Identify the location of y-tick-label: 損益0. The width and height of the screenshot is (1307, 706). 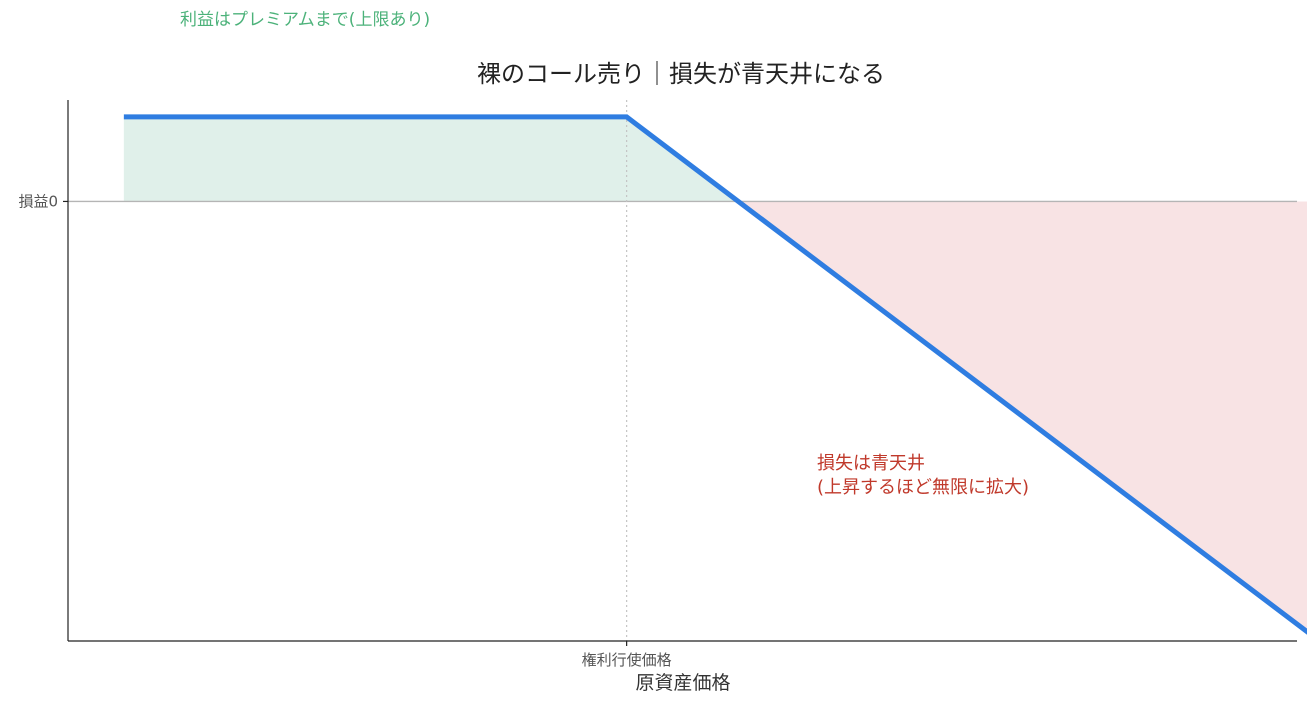
(38, 201).